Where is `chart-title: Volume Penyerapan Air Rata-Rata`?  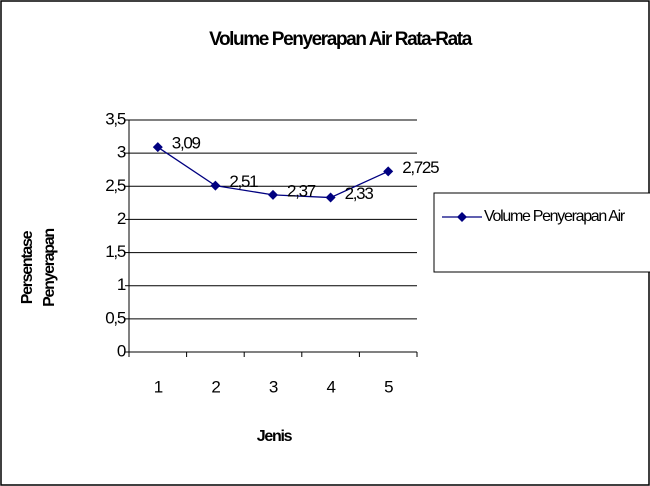
chart-title: Volume Penyerapan Air Rata-Rata is located at coordinates (341, 39).